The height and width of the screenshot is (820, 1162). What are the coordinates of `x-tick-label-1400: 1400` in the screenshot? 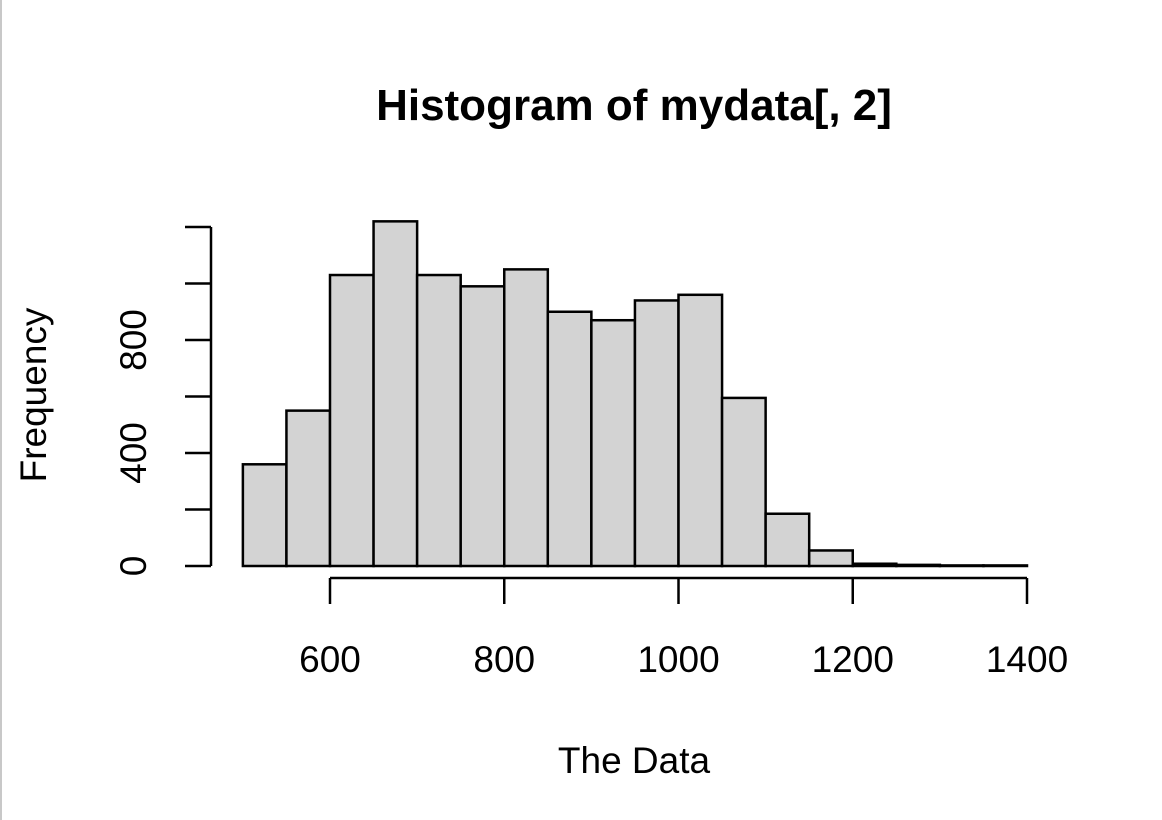 It's located at (1027, 659).